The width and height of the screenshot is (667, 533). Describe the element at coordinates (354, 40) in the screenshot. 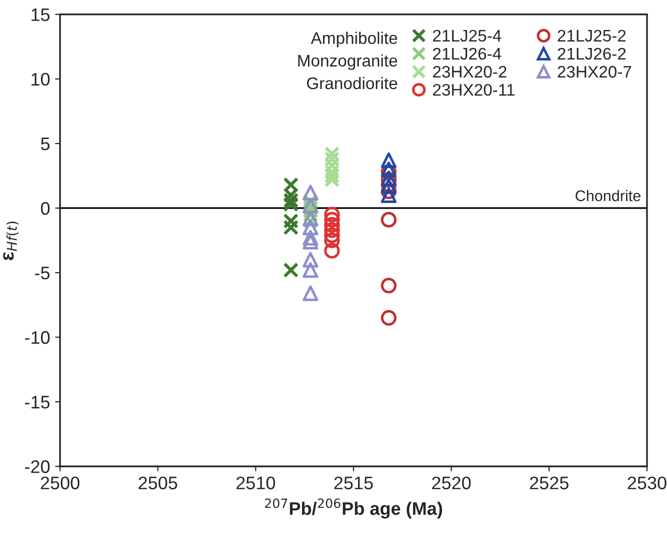

I see `annotation: Amphibolite` at that location.